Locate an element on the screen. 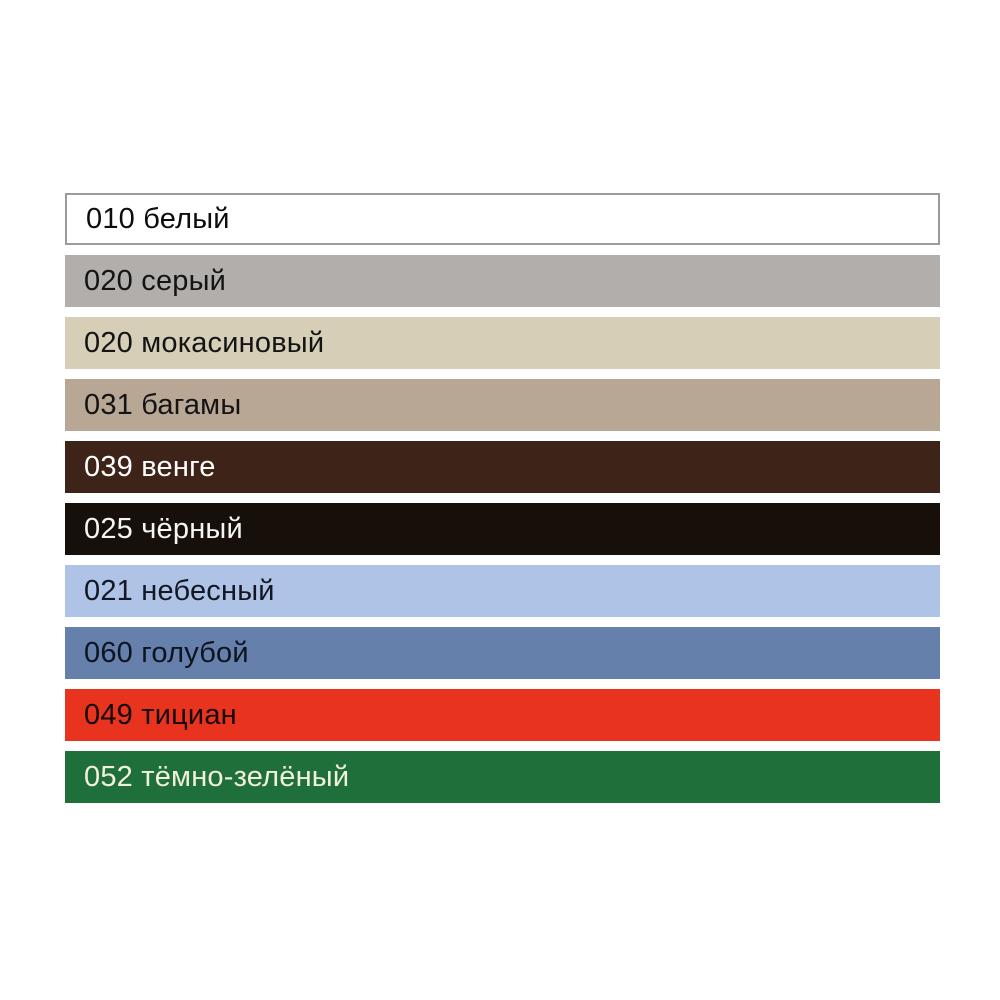  swatch-label: 039 венге is located at coordinates (150, 466).